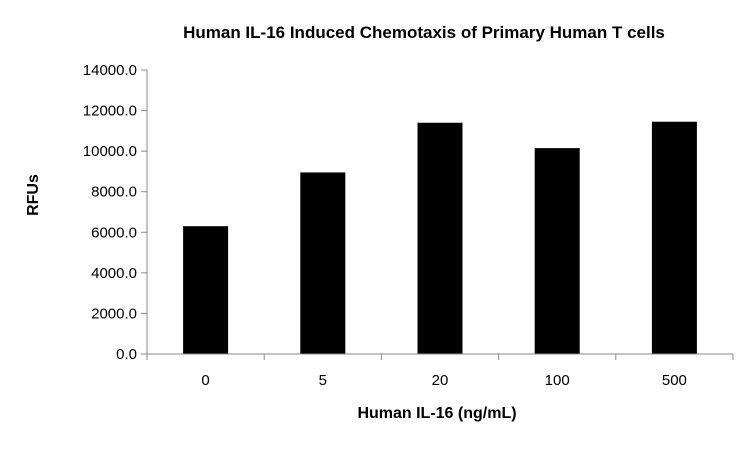 The image size is (750, 450). Describe the element at coordinates (110, 151) in the screenshot. I see `y-tick-label: 10000.0` at that location.